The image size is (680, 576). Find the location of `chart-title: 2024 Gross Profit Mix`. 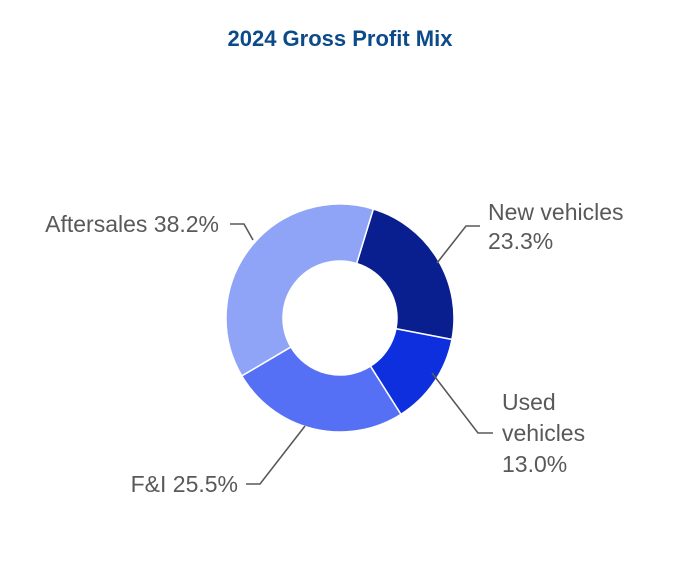

chart-title: 2024 Gross Profit Mix is located at coordinates (340, 38).